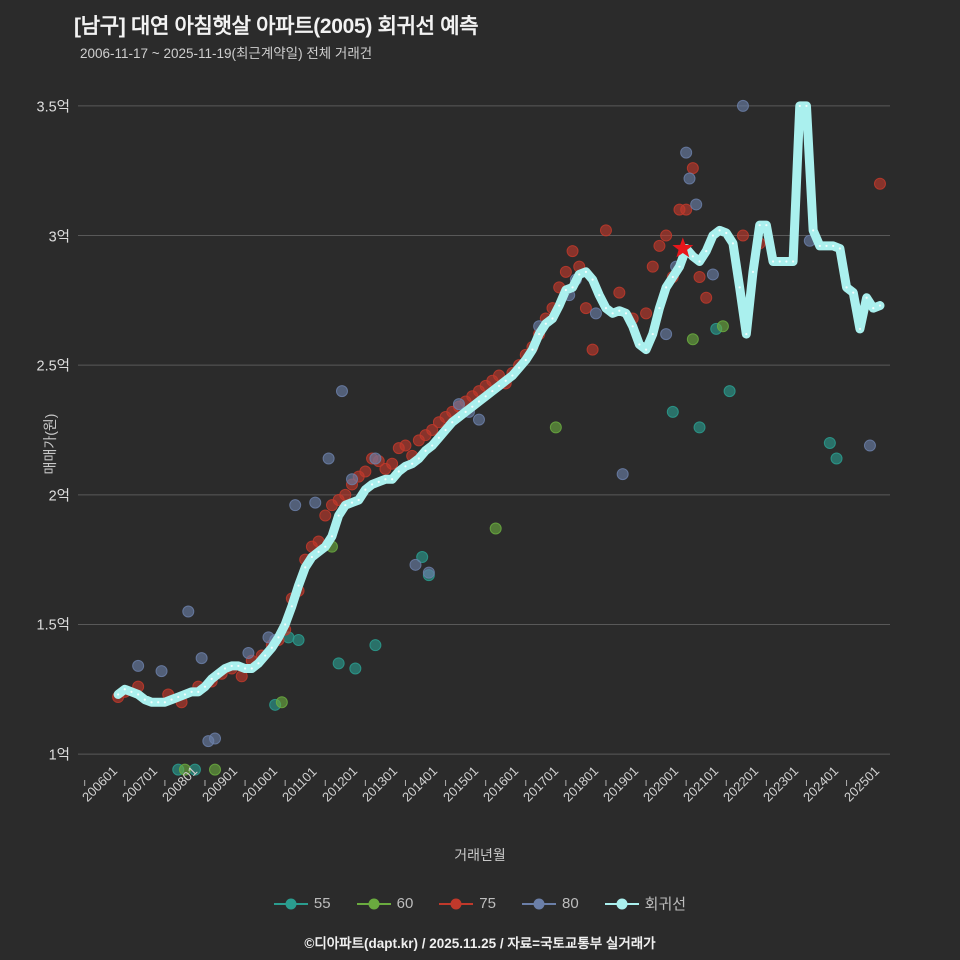 This screenshot has width=960, height=960. Describe the element at coordinates (59, 237) in the screenshot. I see `y-tick-label: 3억` at that location.